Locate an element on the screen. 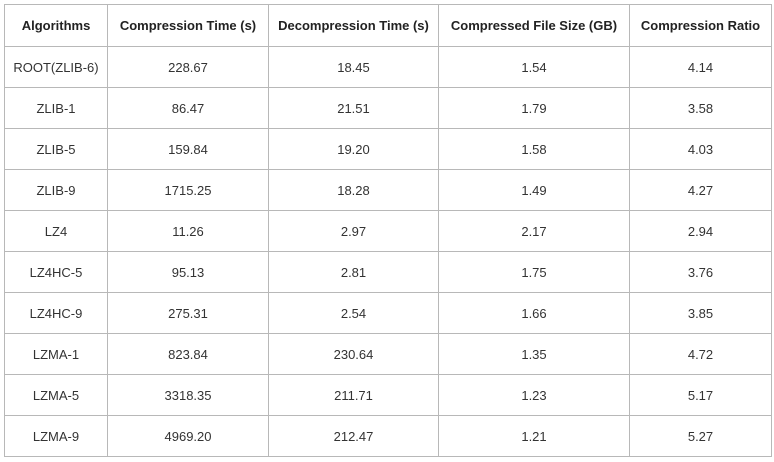 This screenshot has width=774, height=462. table-cell: 2.81 is located at coordinates (353, 272).